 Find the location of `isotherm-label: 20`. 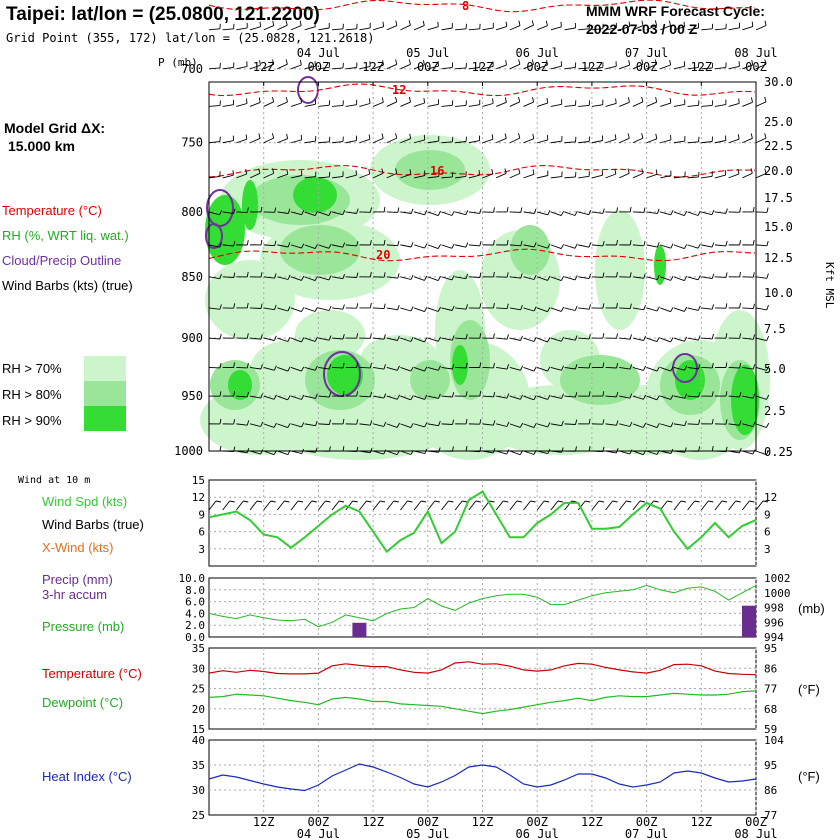

isotherm-label: 20 is located at coordinates (383, 255).